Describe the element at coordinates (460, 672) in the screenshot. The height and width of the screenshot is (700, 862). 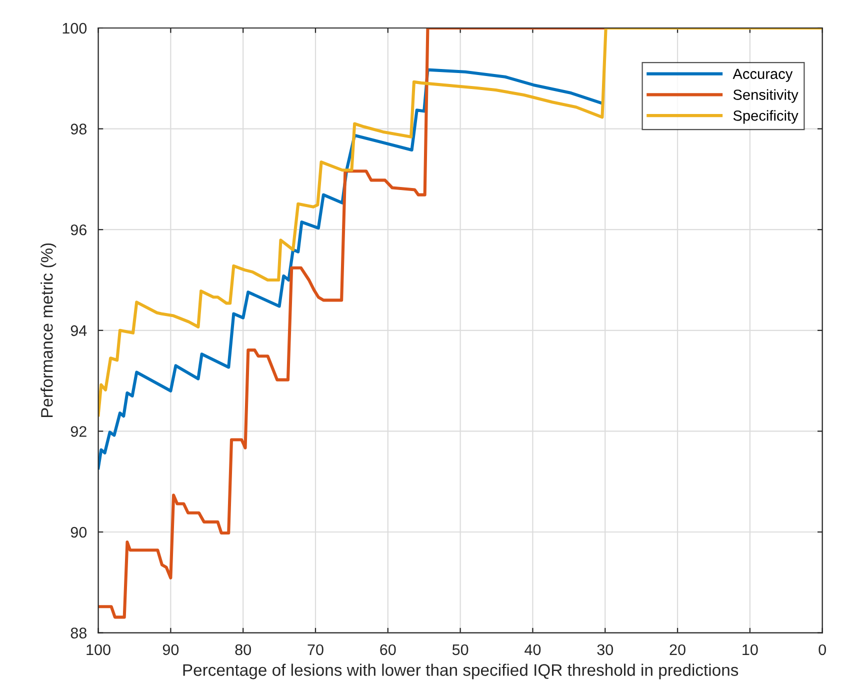
I see `x-axis-title: Percentage of lesions with lower than specified IQR threshold in predictions` at that location.